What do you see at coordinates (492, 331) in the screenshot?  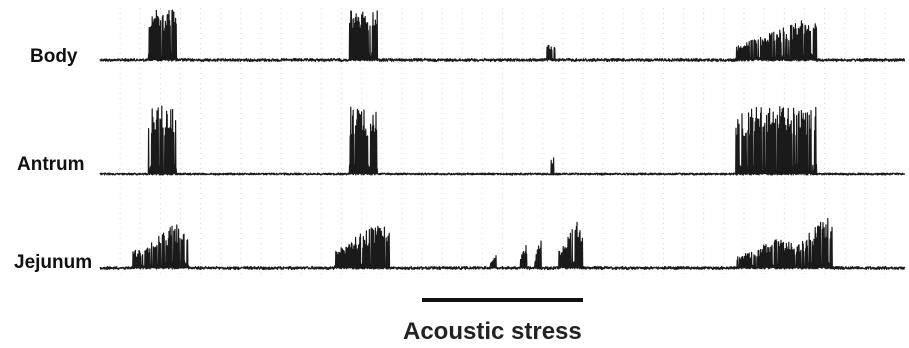 I see `stimulus-label: Acoustic stress` at bounding box center [492, 331].